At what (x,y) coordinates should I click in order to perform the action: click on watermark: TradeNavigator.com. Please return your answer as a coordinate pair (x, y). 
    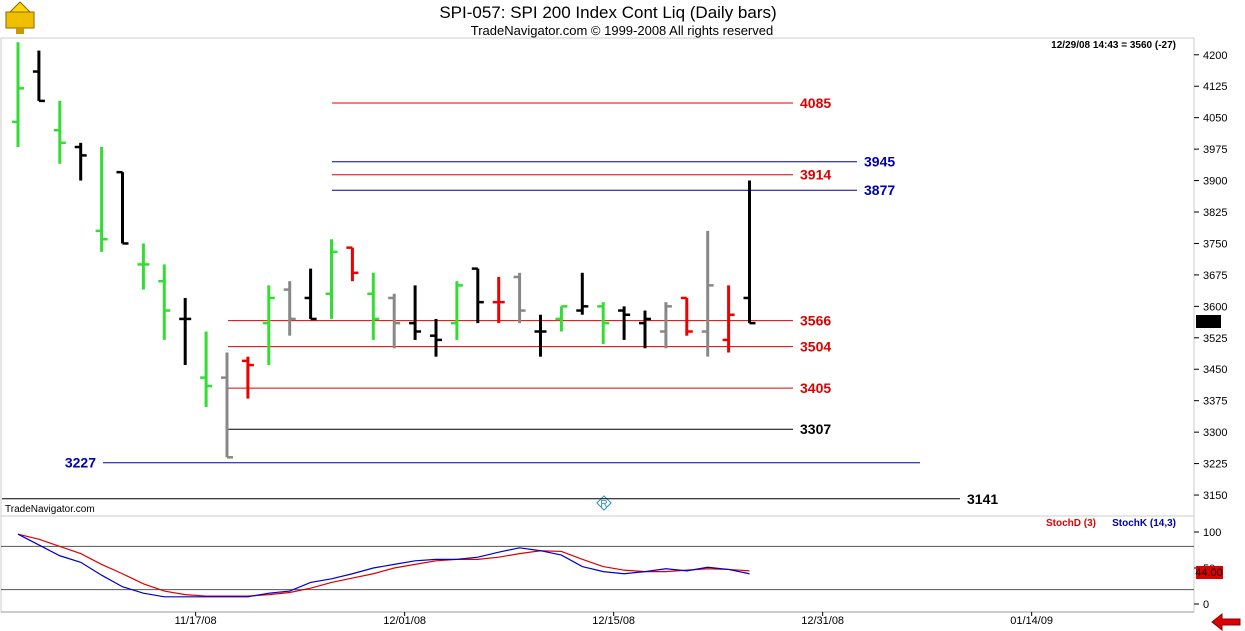
    Looking at the image, I should click on (50, 509).